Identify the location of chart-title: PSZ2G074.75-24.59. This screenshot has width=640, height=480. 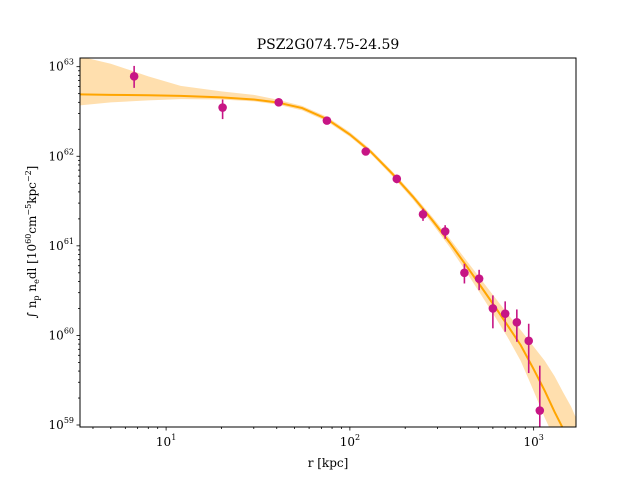
(328, 45).